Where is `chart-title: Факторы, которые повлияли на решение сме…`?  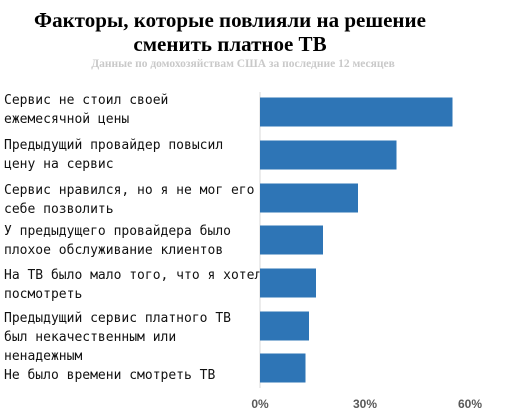 chart-title: Факторы, которые повлияли на решение сме… is located at coordinates (230, 32).